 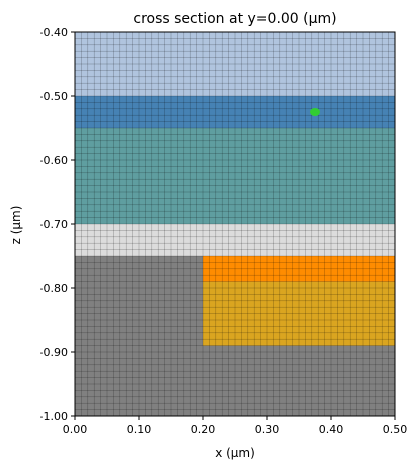 I want to click on y-tick-label: -0.60, so click(x=54, y=160).